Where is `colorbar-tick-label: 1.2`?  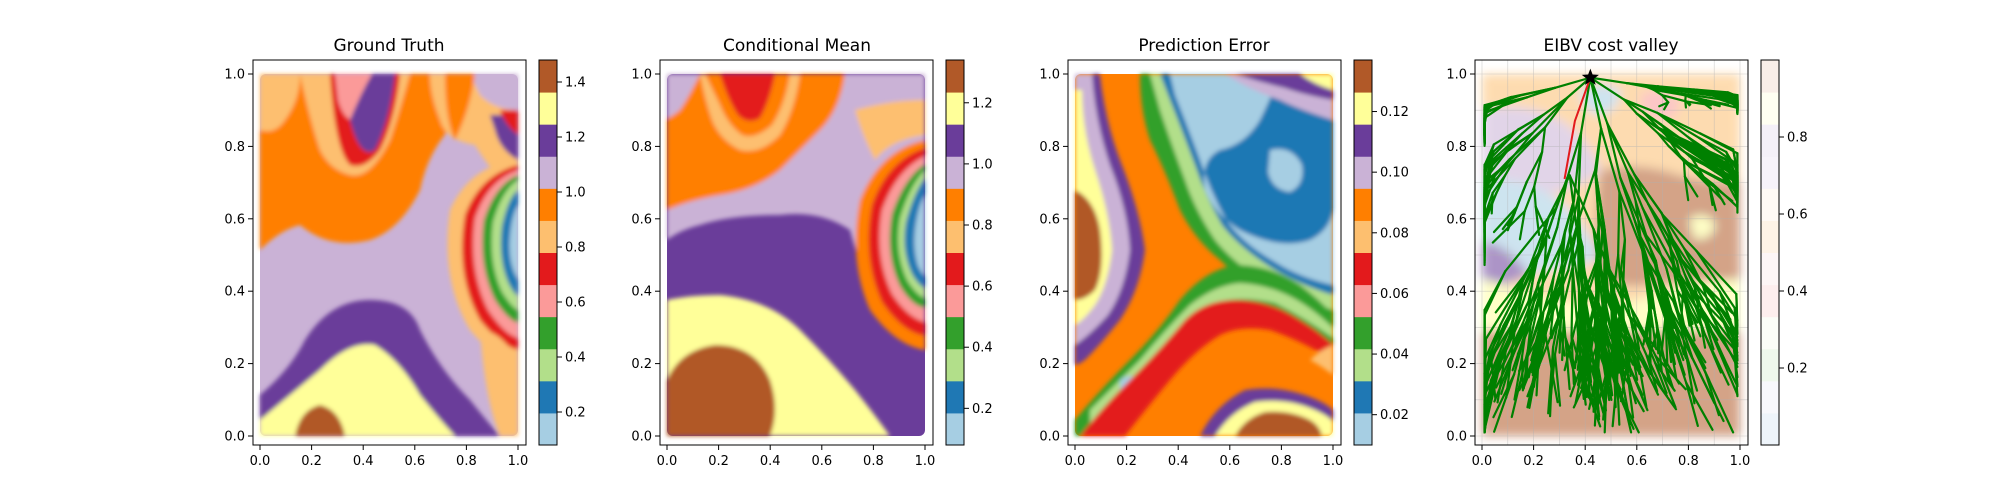 colorbar-tick-label: 1.2 is located at coordinates (575, 138).